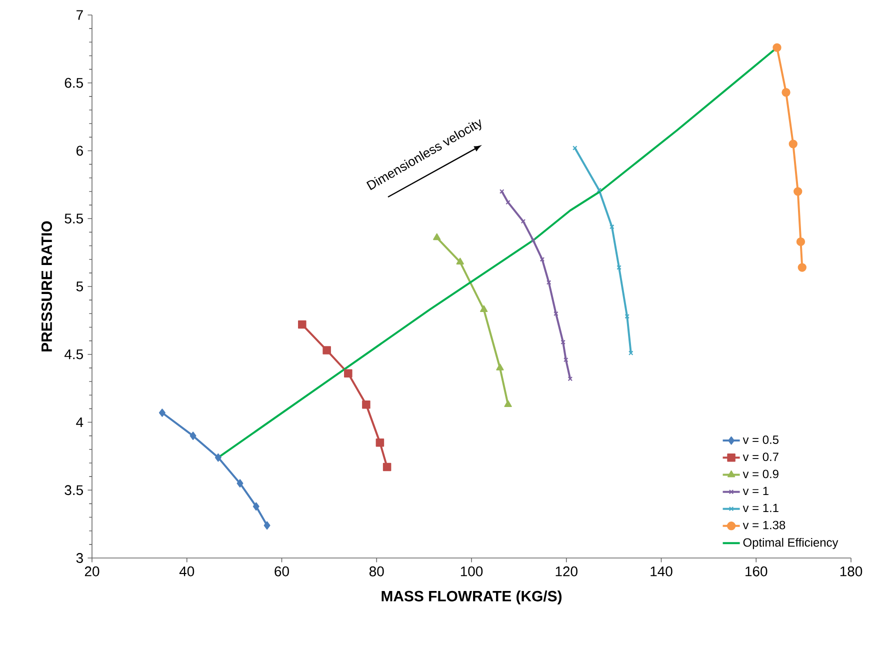 The width and height of the screenshot is (872, 645). What do you see at coordinates (73, 355) in the screenshot?
I see `y-tick-label: 4.5` at bounding box center [73, 355].